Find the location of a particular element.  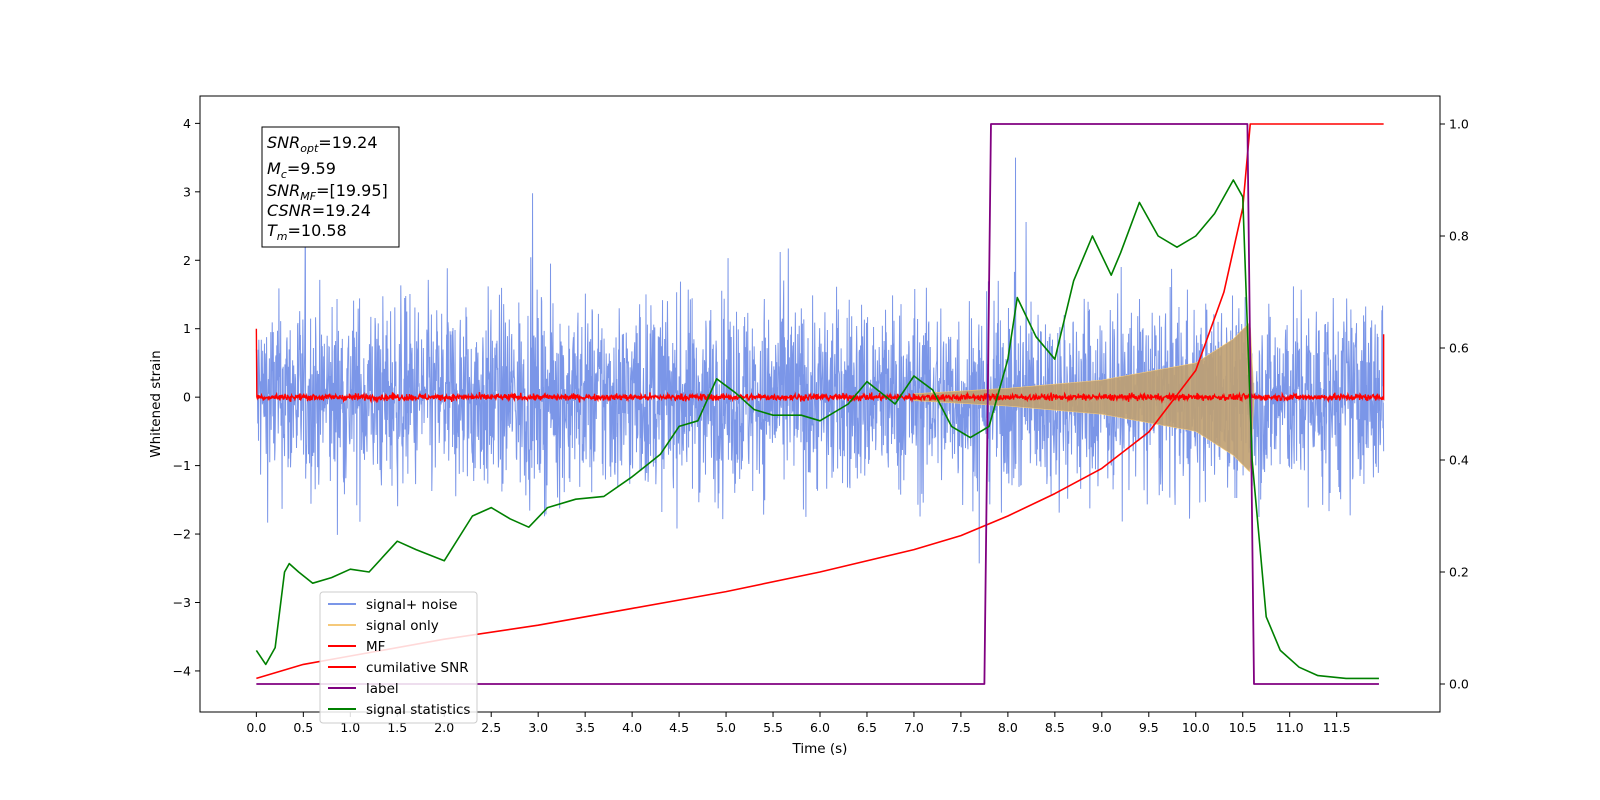

y-tick-label: 4 is located at coordinates (187, 123).